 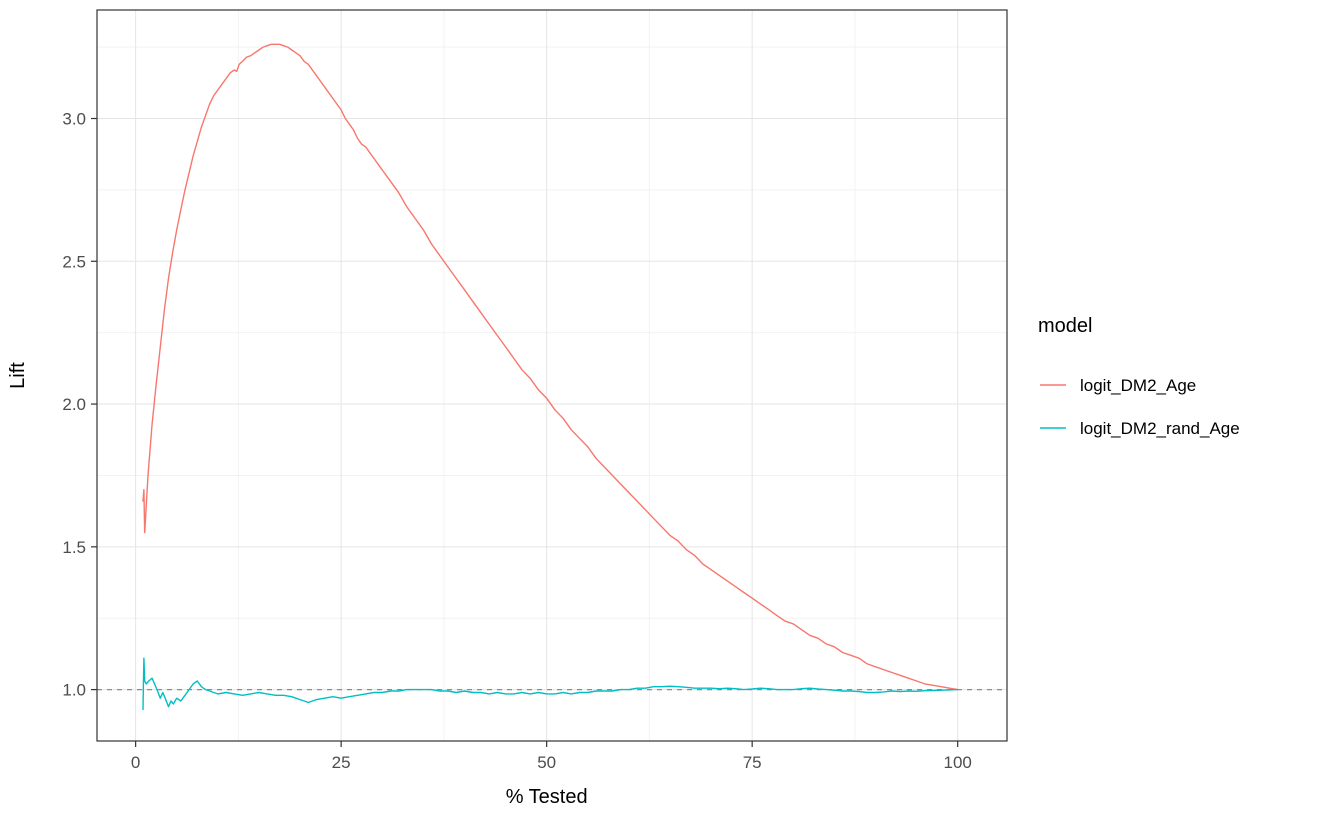 What do you see at coordinates (546, 762) in the screenshot?
I see `x-tick-label: 50` at bounding box center [546, 762].